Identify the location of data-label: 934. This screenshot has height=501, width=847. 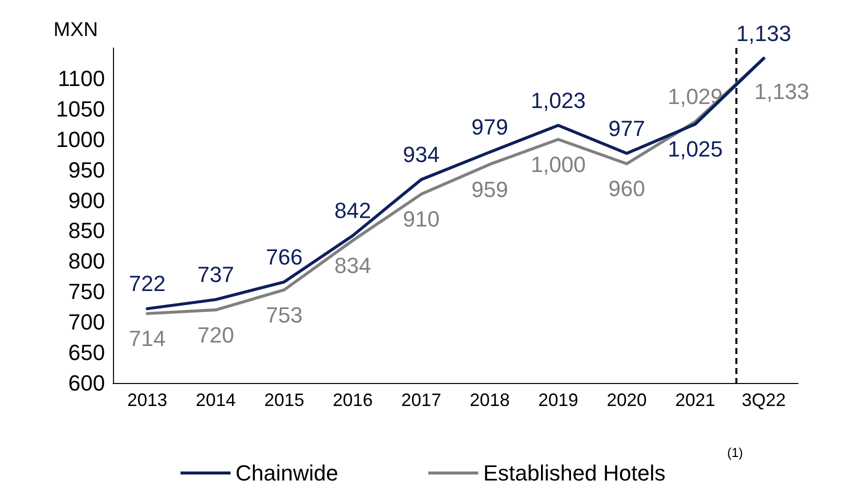
(421, 155).